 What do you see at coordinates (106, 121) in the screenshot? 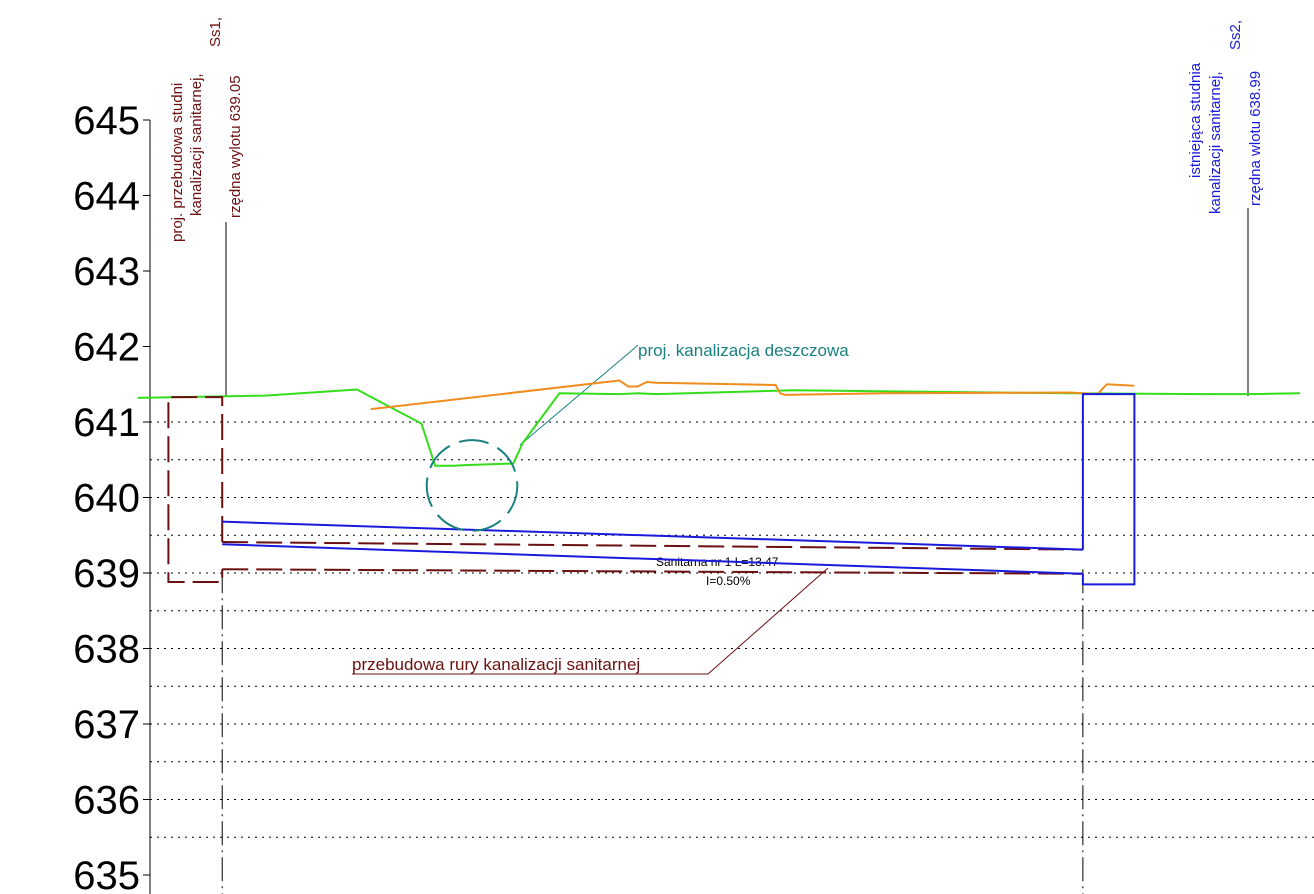
I see `tick-label: 645` at bounding box center [106, 121].